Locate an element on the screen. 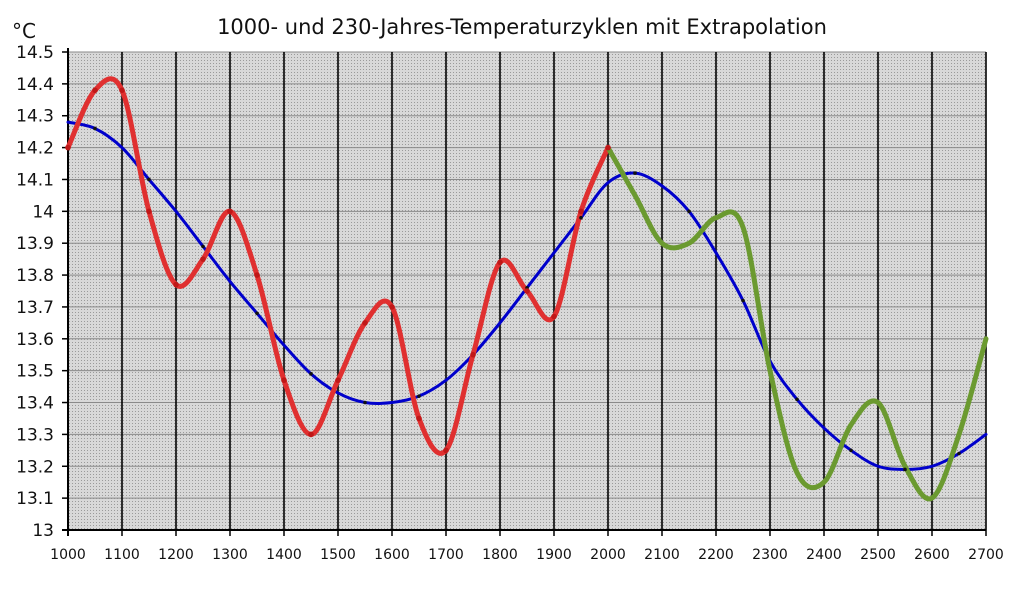 The width and height of the screenshot is (1024, 595). x-tick-label: 2600 is located at coordinates (932, 555).